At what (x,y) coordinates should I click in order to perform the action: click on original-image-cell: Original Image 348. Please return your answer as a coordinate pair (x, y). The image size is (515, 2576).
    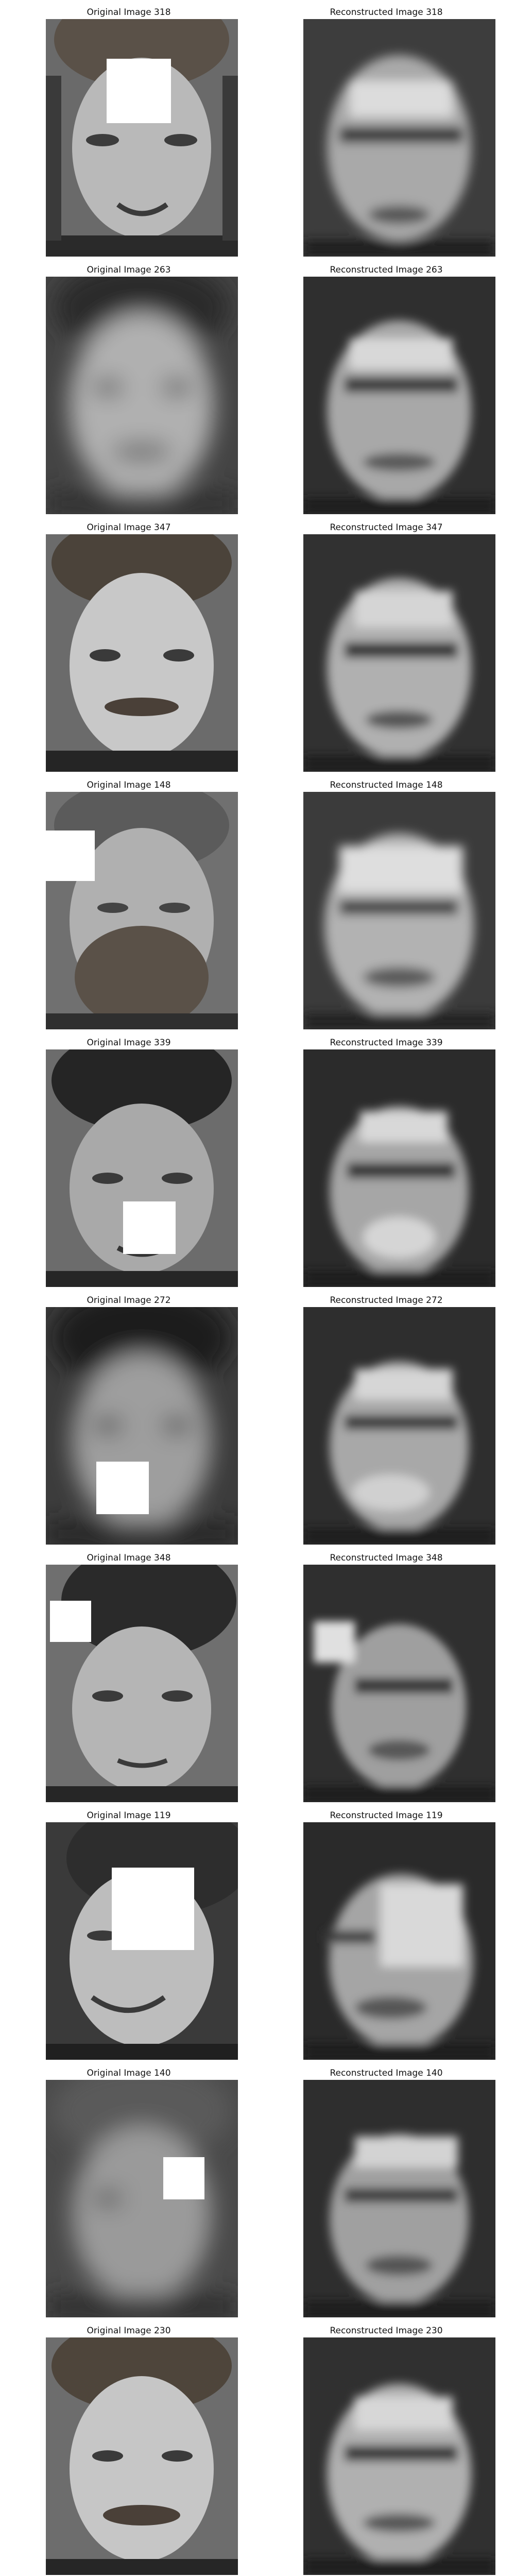
    Looking at the image, I should click on (129, 1674).